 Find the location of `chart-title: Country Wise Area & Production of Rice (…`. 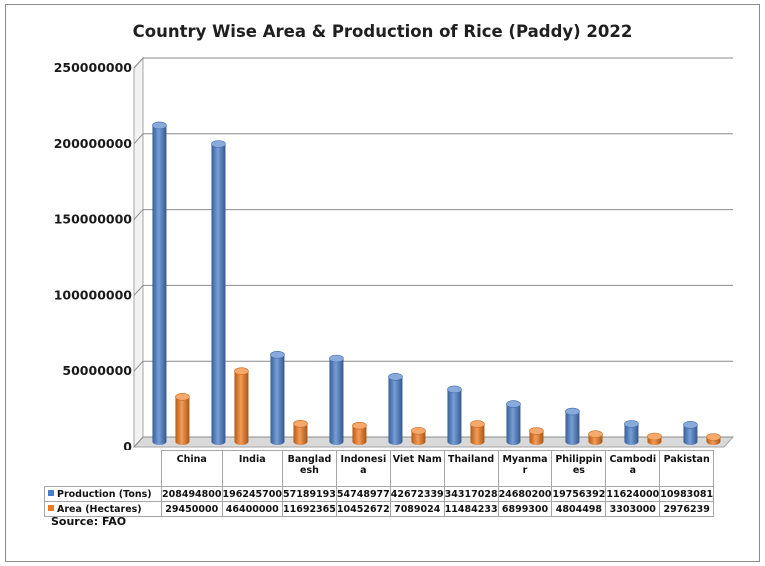

chart-title: Country Wise Area & Production of Rice (… is located at coordinates (382, 31).